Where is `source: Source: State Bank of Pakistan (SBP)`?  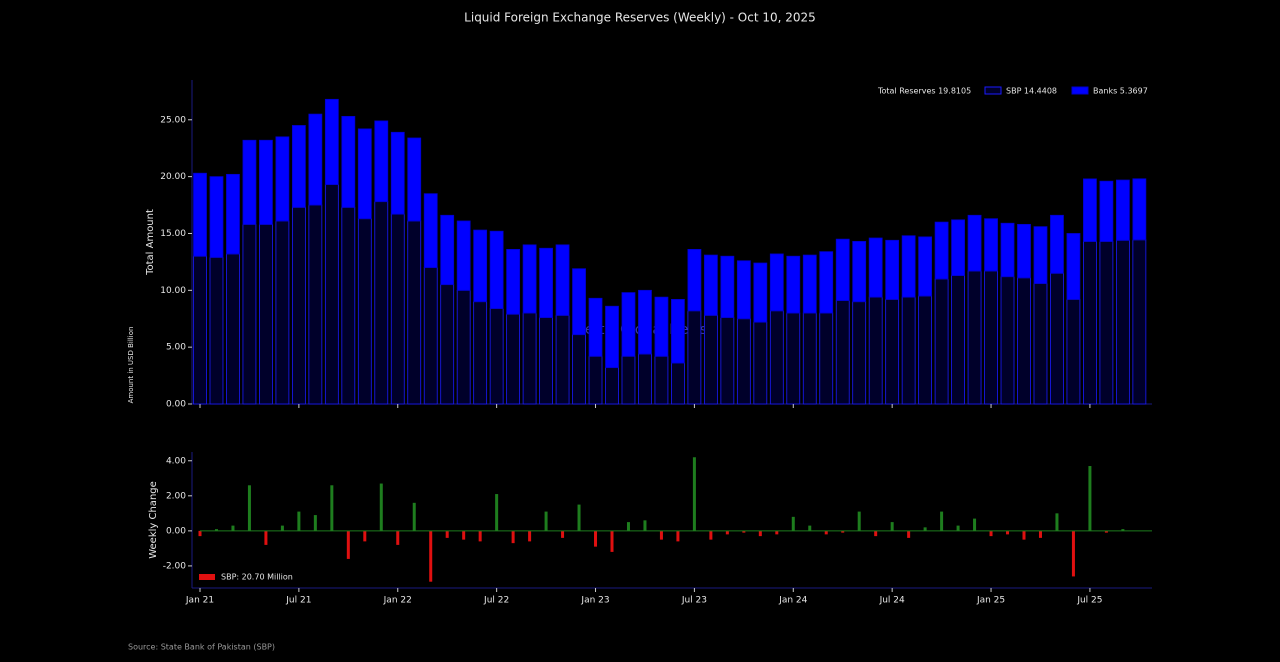 source: Source: State Bank of Pakistan (SBP) is located at coordinates (201, 647).